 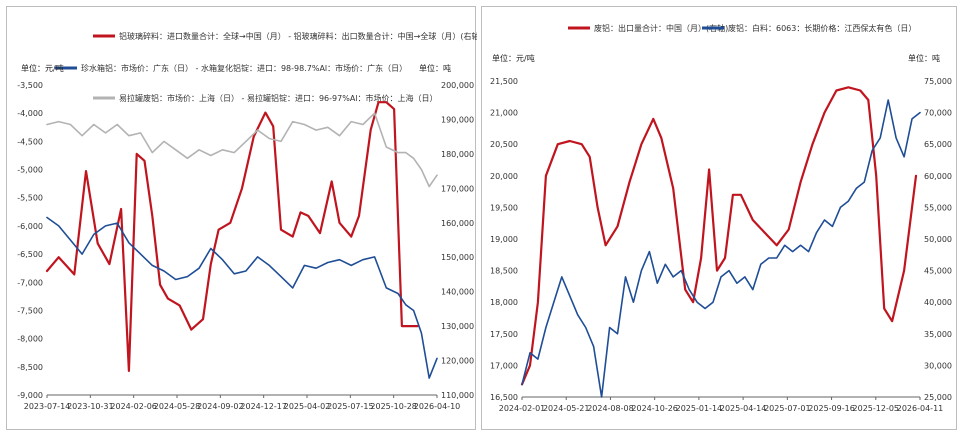 What do you see at coordinates (504, 176) in the screenshot?
I see `left-y-tick-label: 20,000` at bounding box center [504, 176].